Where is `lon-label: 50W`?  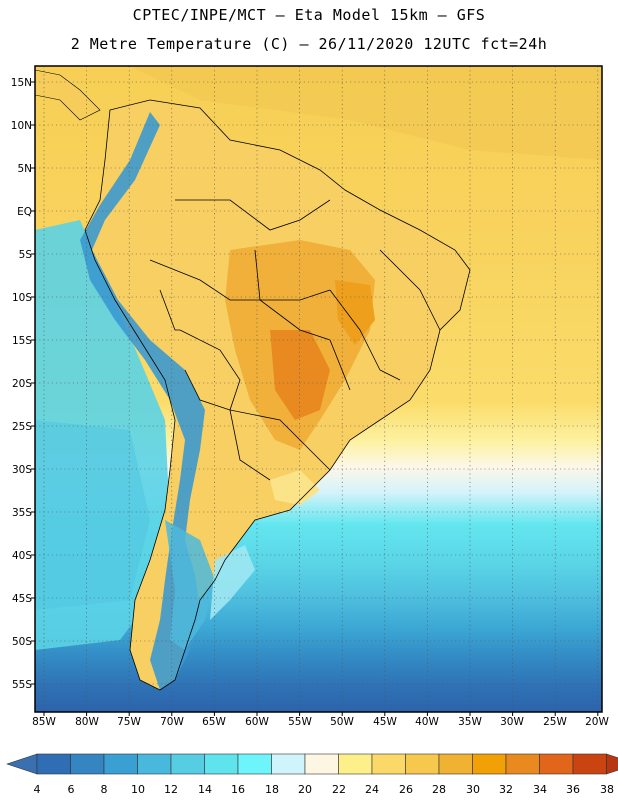 lon-label: 50W is located at coordinates (342, 722).